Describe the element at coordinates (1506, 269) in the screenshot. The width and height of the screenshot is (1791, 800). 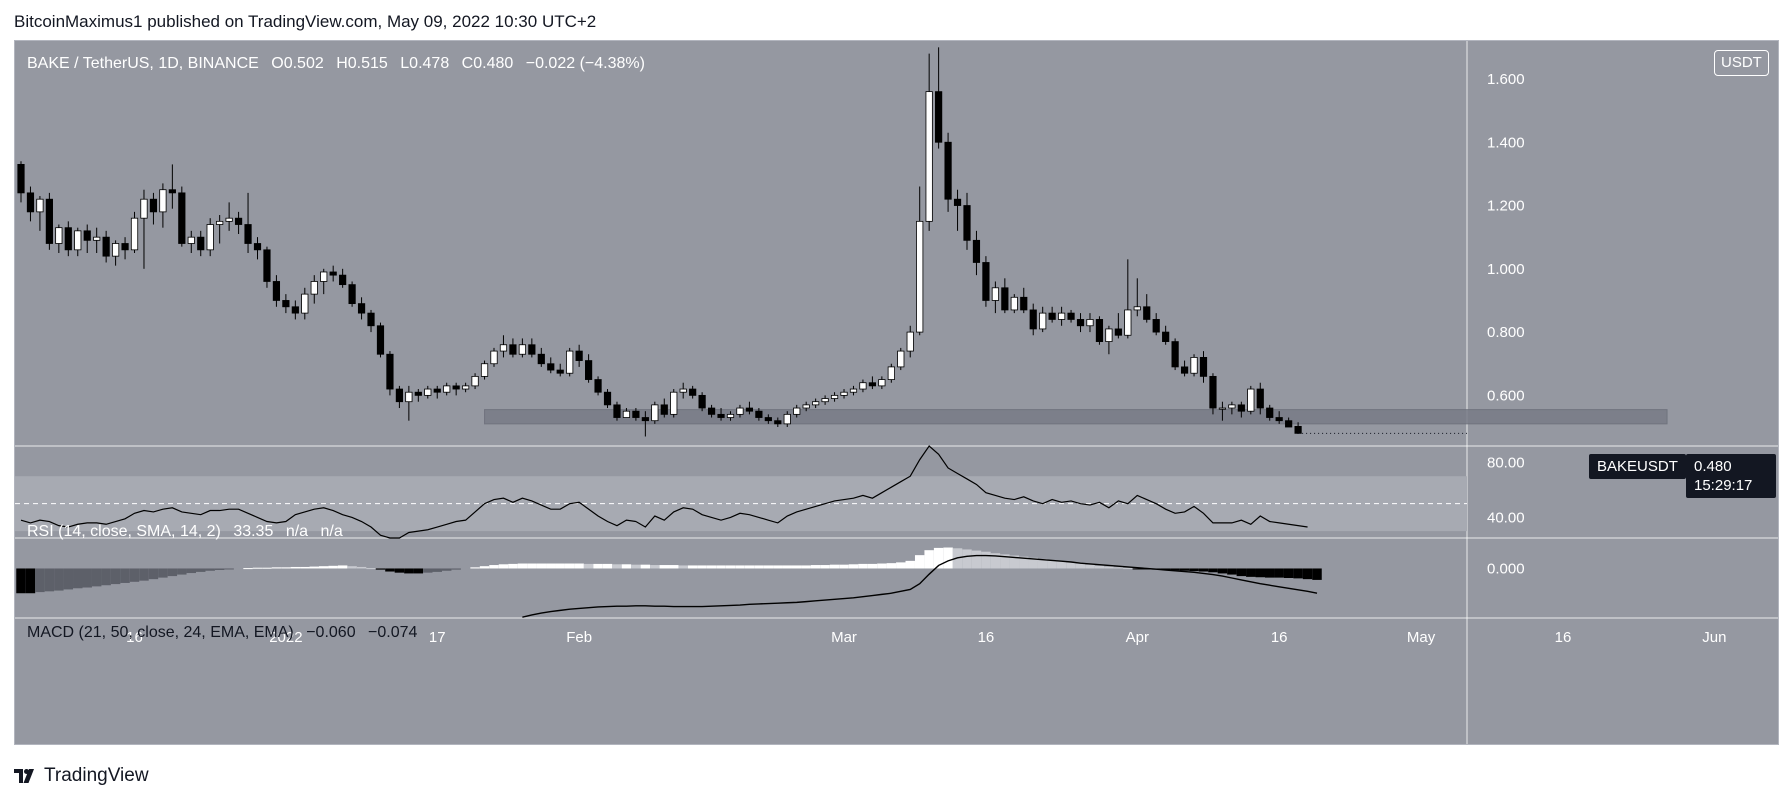
I see `price-tick-label: 1.000` at that location.